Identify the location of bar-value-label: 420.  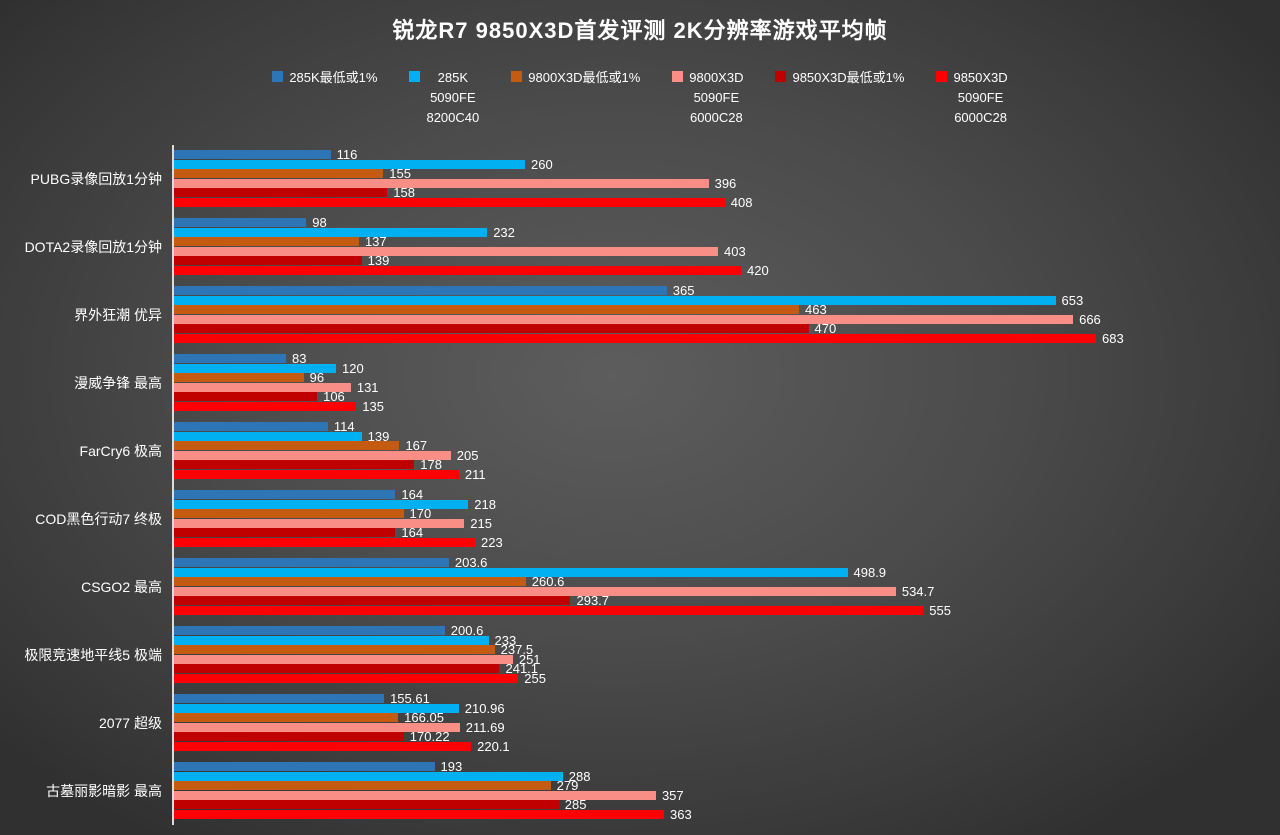
(758, 270).